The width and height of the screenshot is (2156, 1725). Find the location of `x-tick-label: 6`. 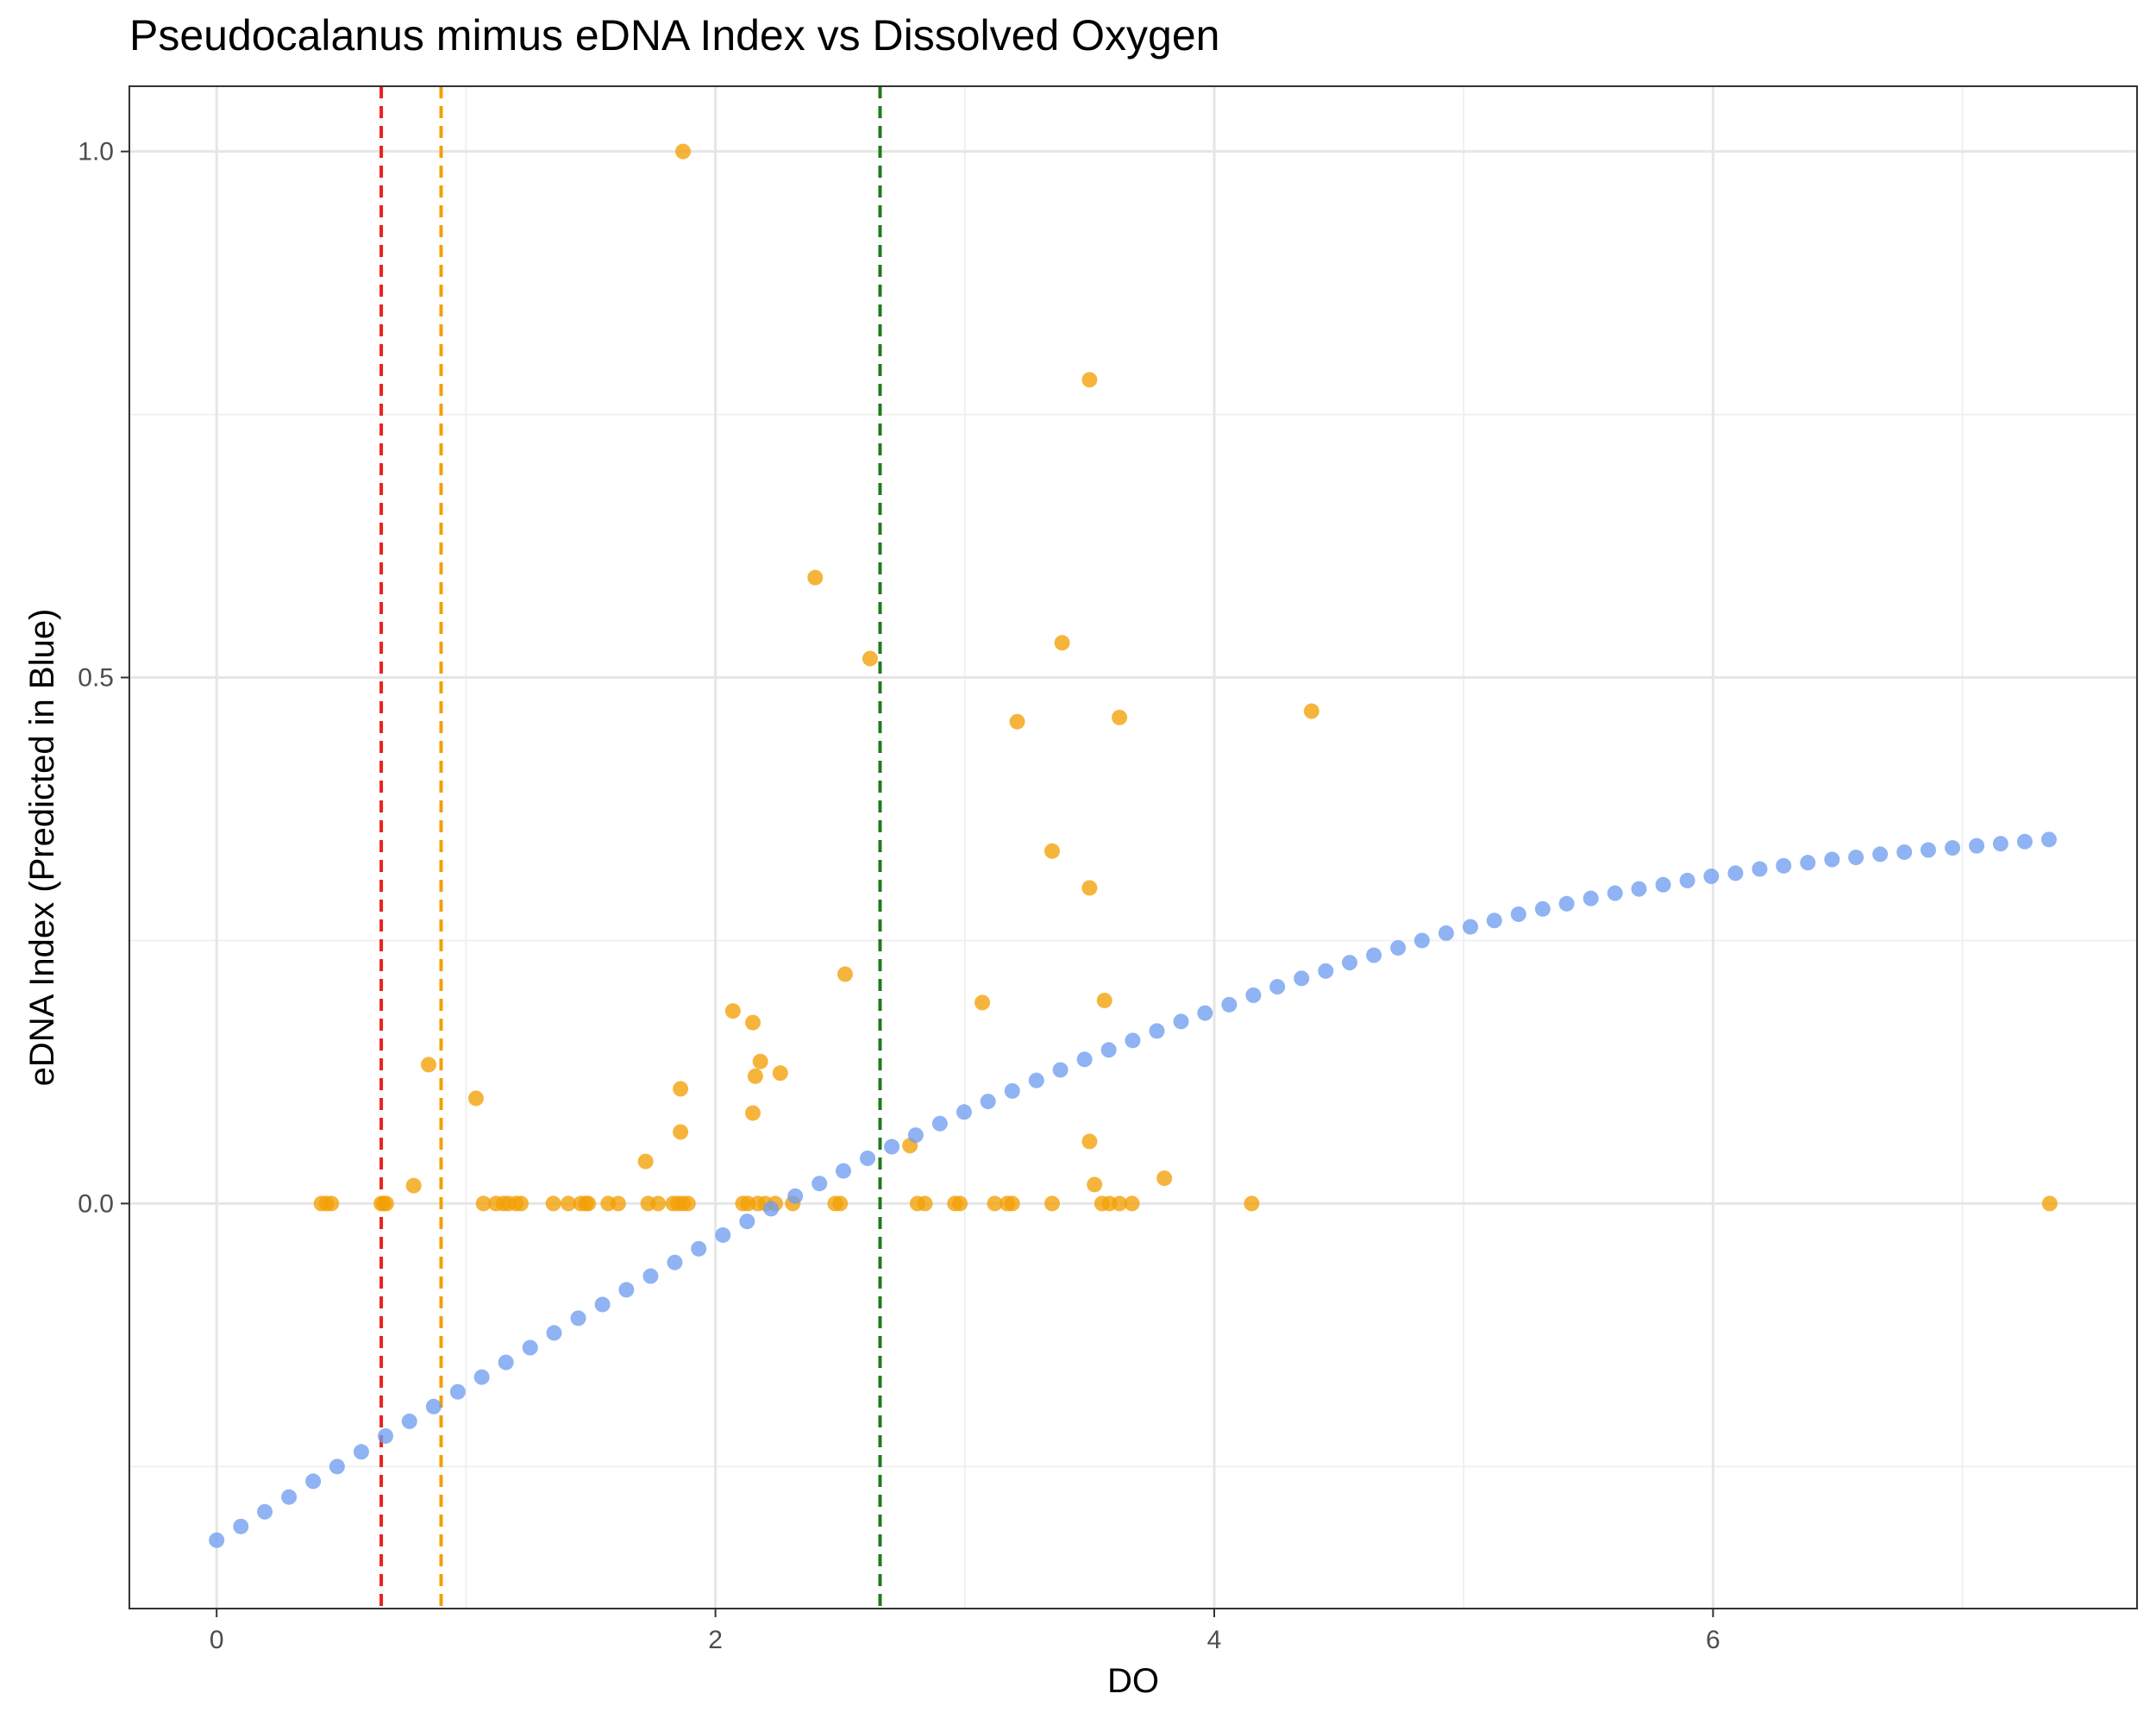

x-tick-label: 6 is located at coordinates (1713, 1640).